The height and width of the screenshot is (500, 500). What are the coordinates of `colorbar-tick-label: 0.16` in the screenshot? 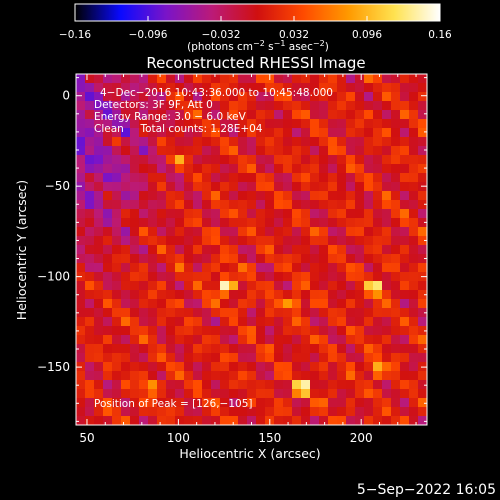 It's located at (440, 35).